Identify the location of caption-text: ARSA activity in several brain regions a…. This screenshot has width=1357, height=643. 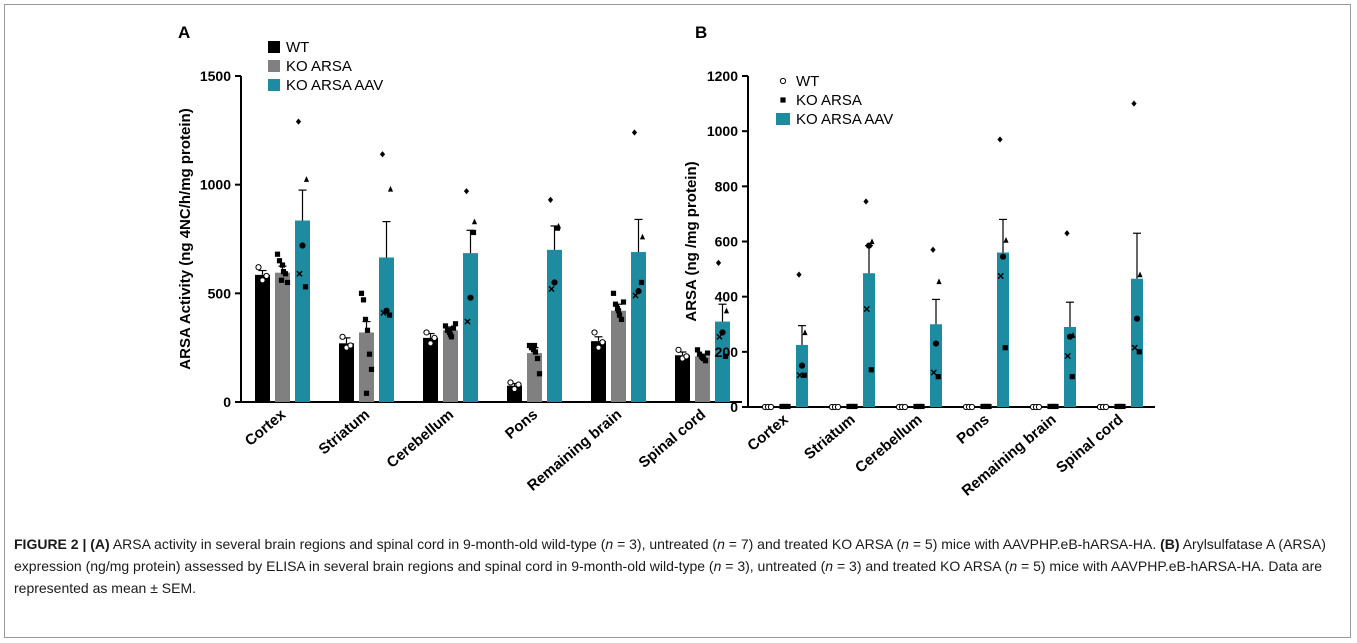
(357, 544).